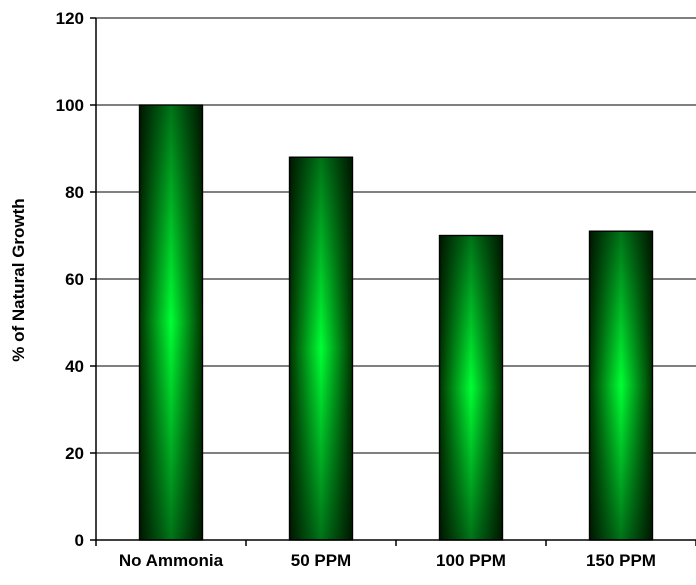  I want to click on y-tick-label-20: 20, so click(74, 453).